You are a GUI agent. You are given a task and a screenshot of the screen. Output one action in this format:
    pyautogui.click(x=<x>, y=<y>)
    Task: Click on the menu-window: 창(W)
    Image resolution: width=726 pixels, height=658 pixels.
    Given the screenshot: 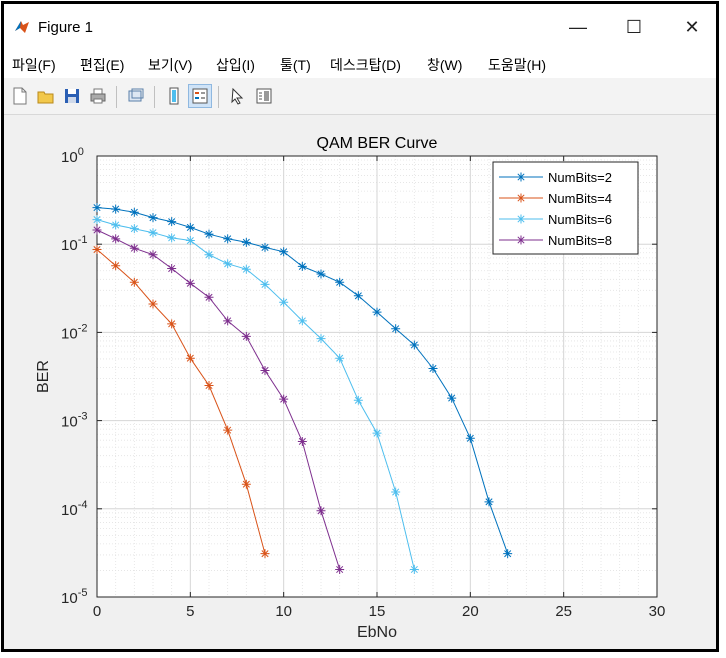 What is the action you would take?
    pyautogui.click(x=445, y=65)
    